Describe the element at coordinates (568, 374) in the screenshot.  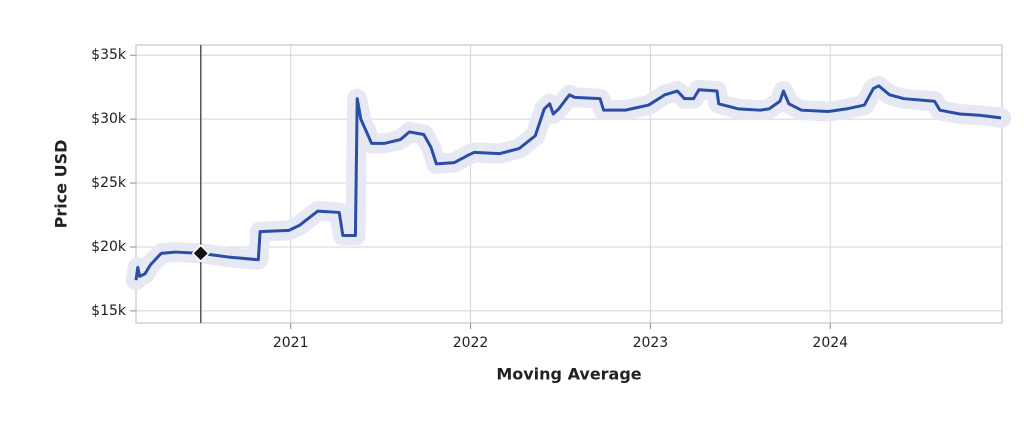
I see `x-axis-title: Moving Average` at that location.